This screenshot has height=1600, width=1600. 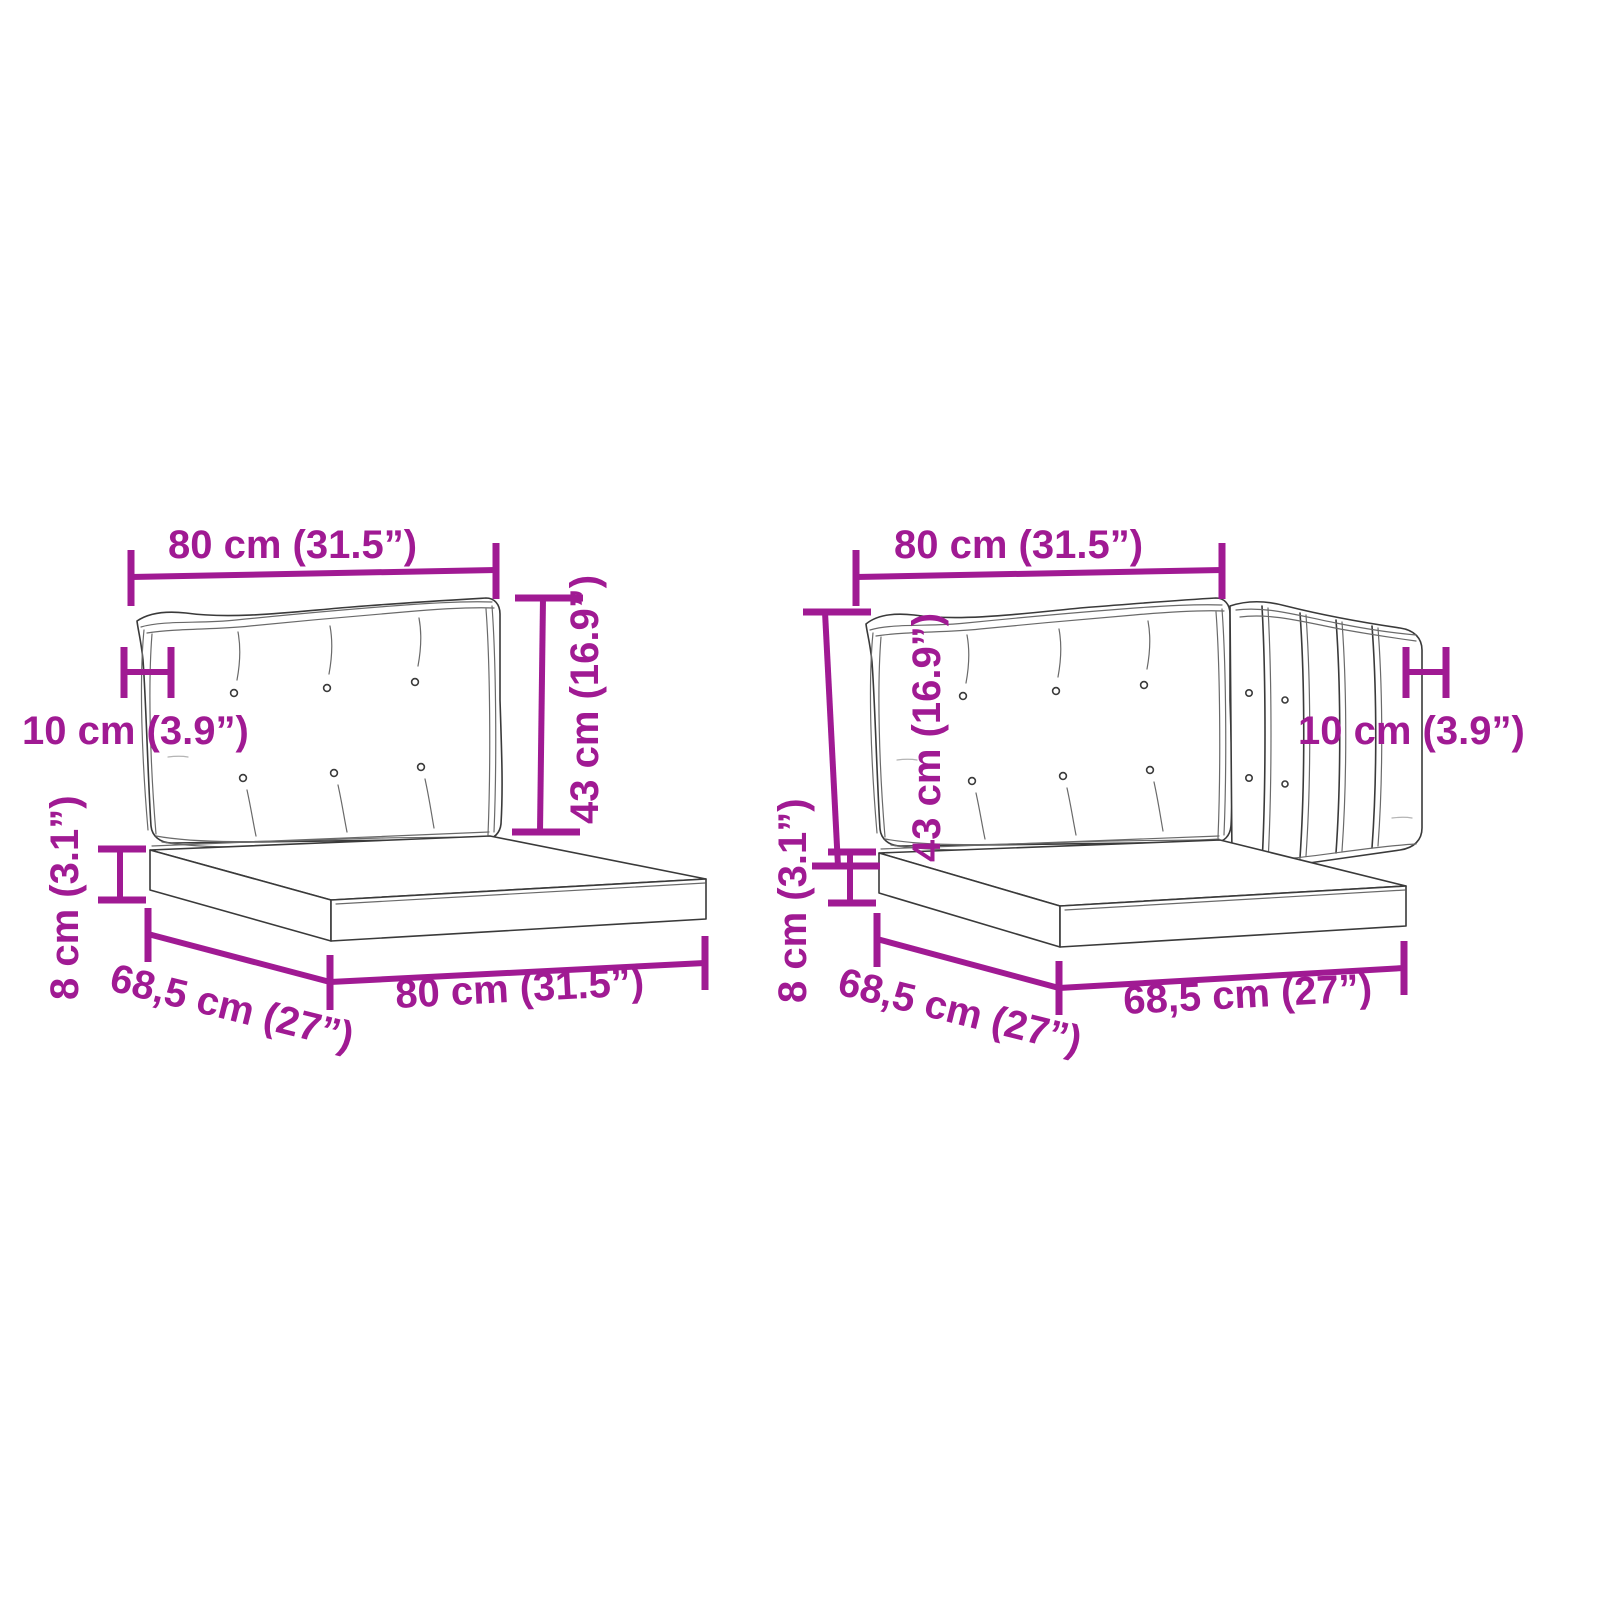 I want to click on left-back-height-label: 43 cm (16.9”), so click(x=585, y=699).